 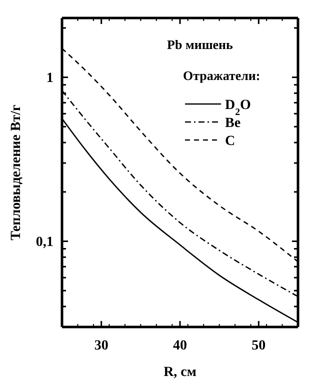 What do you see at coordinates (50, 78) in the screenshot?
I see `y-tick-label: 1` at bounding box center [50, 78].